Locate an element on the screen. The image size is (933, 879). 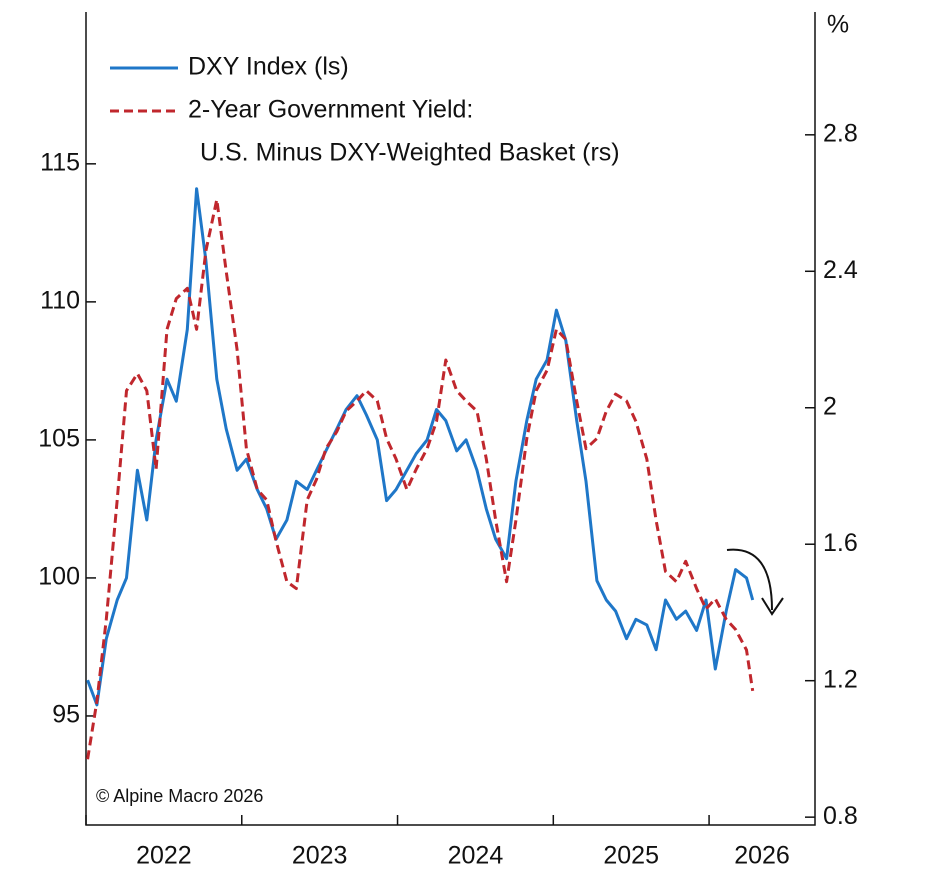
y-tick-label: 95 is located at coordinates (66, 715).